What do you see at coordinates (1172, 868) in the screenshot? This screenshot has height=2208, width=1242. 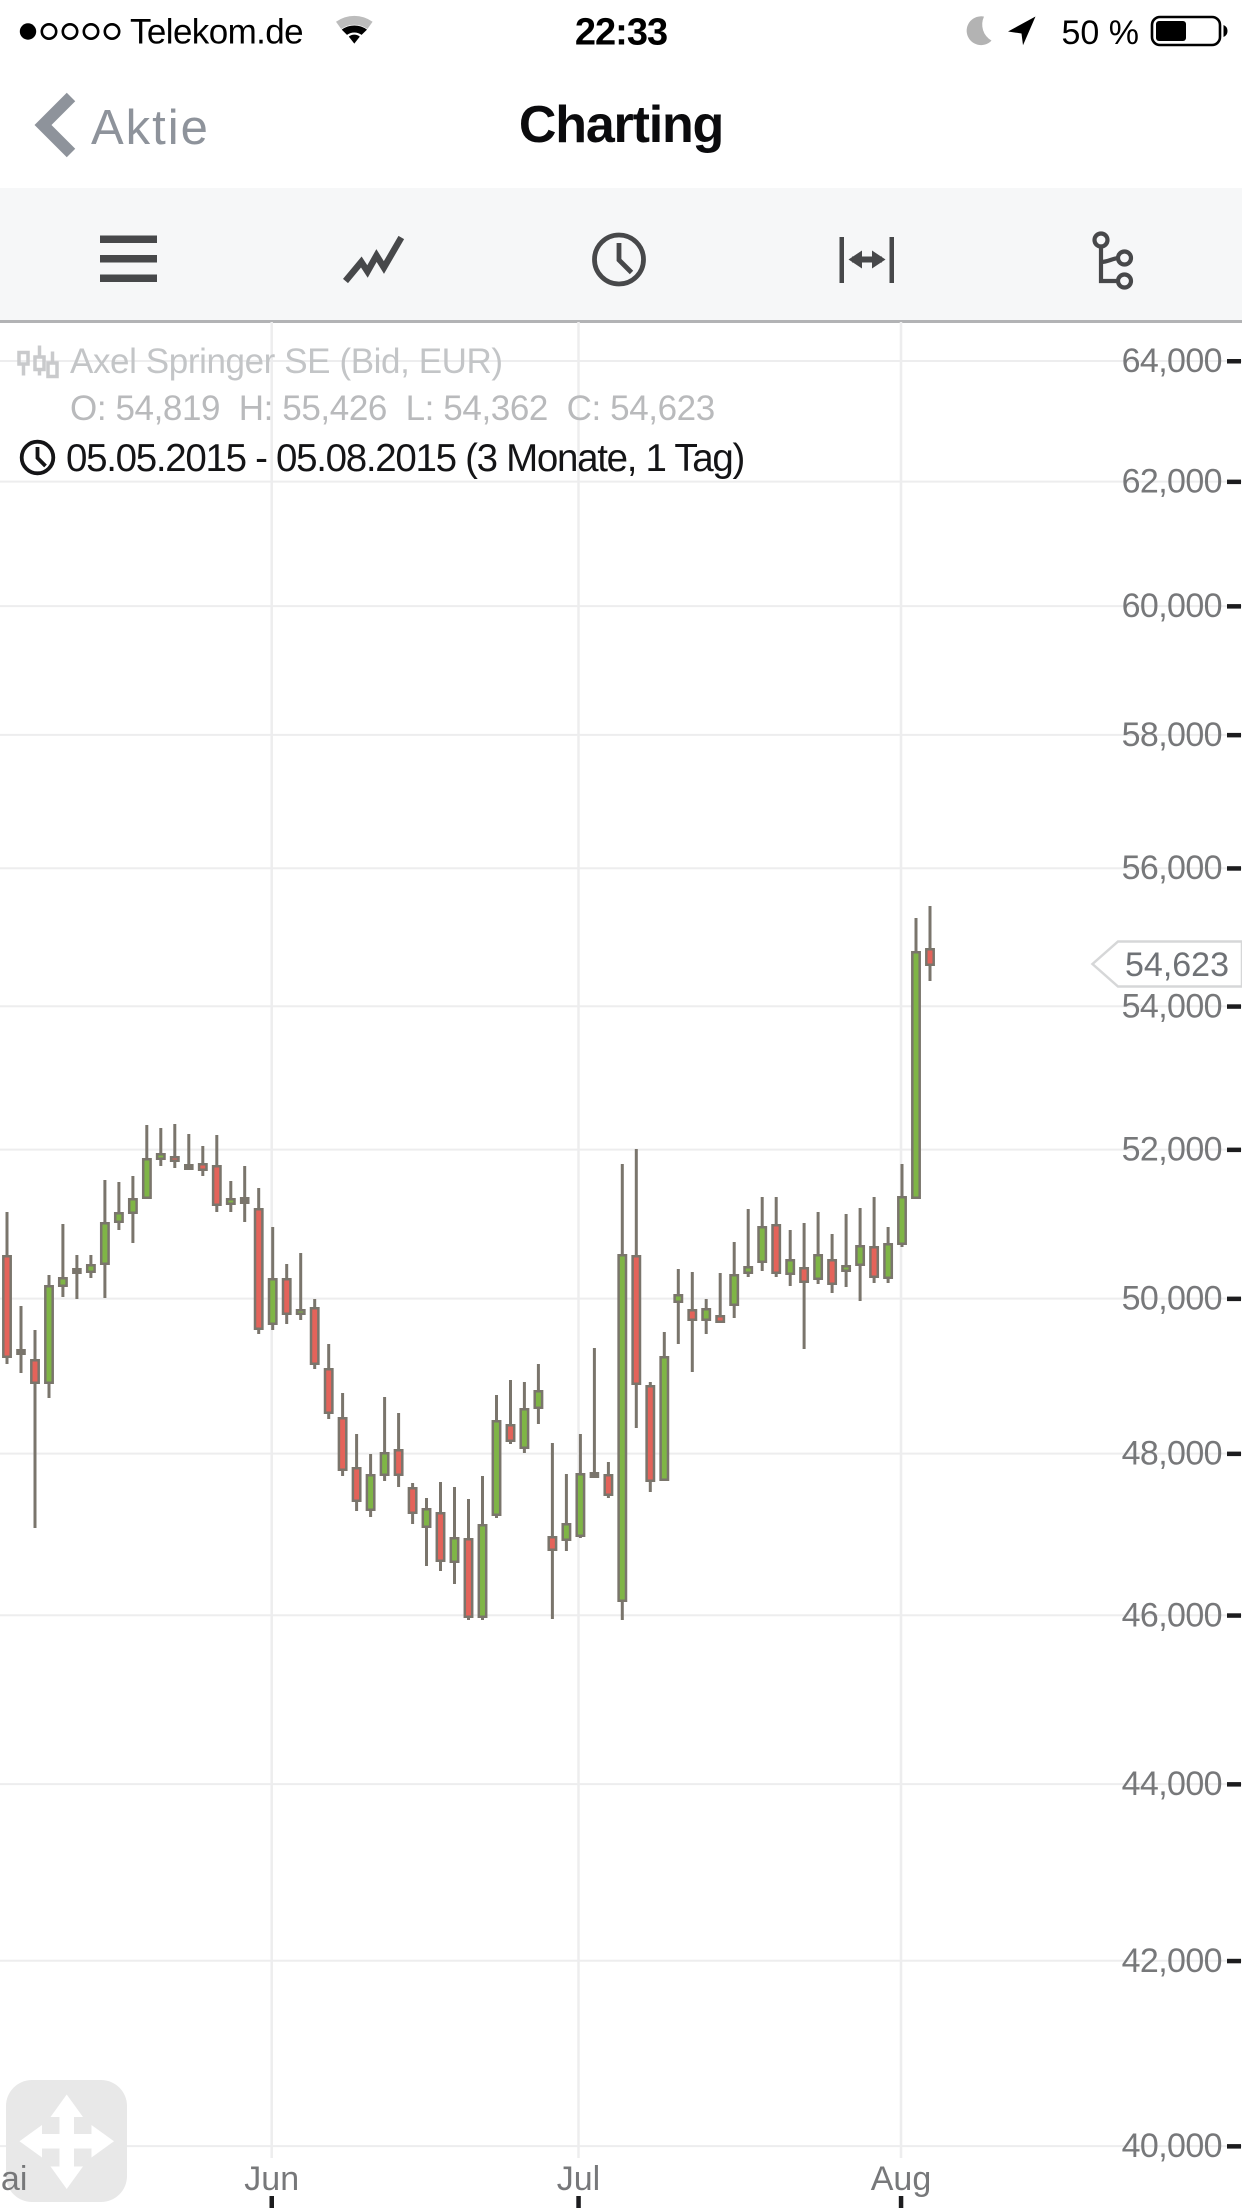 I see `svg-text: 56,000` at bounding box center [1172, 868].